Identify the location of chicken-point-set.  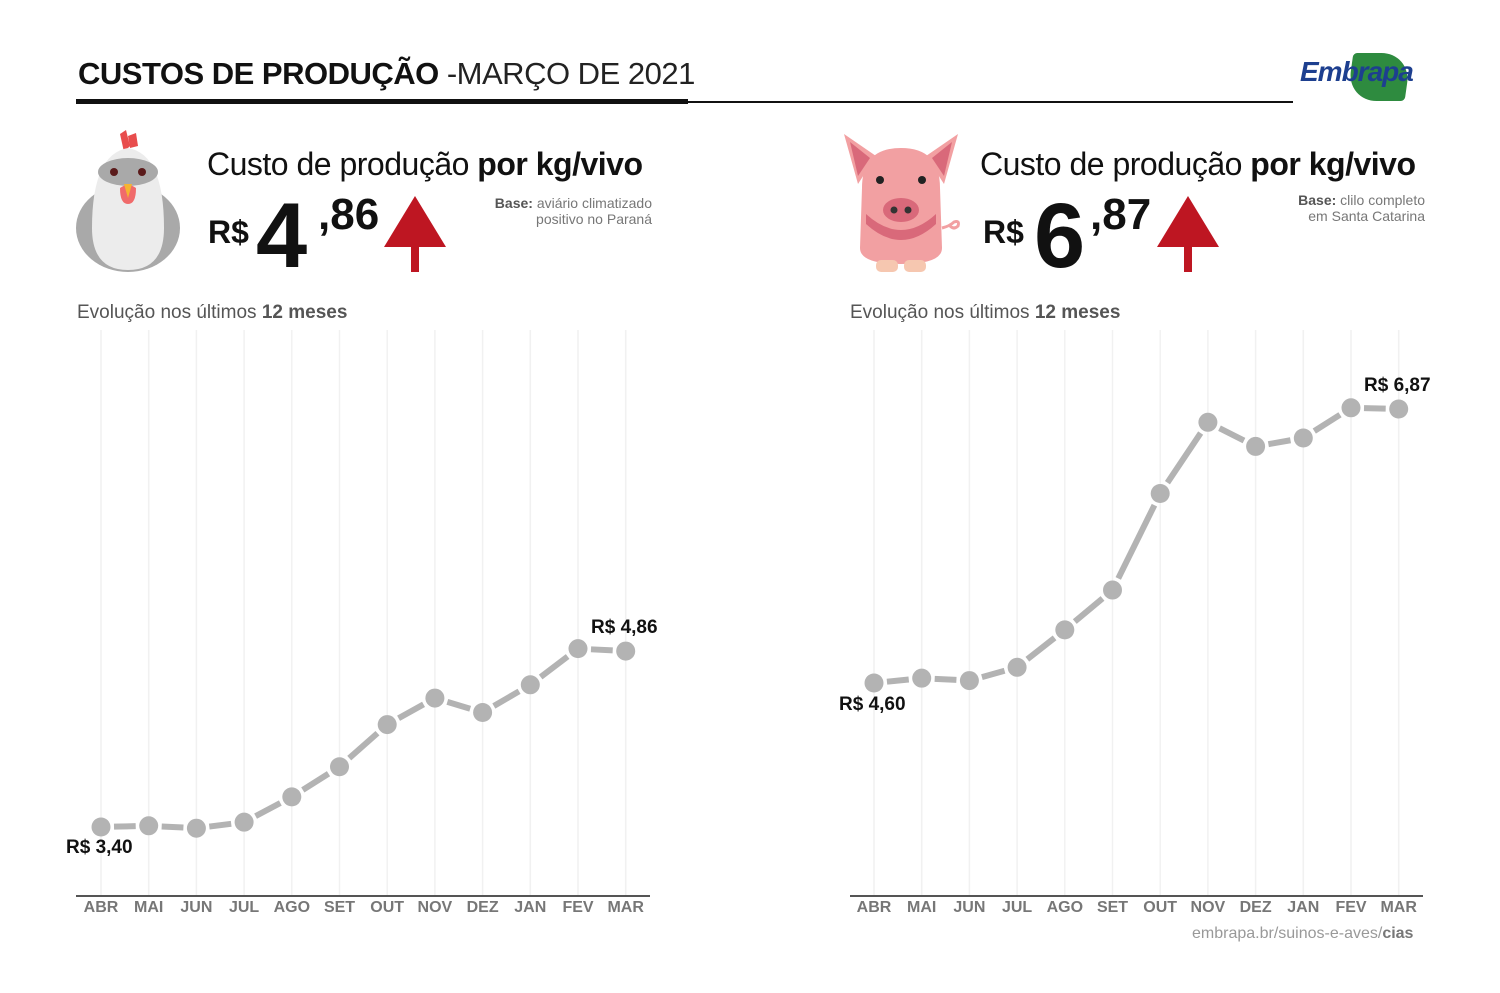
(339, 767).